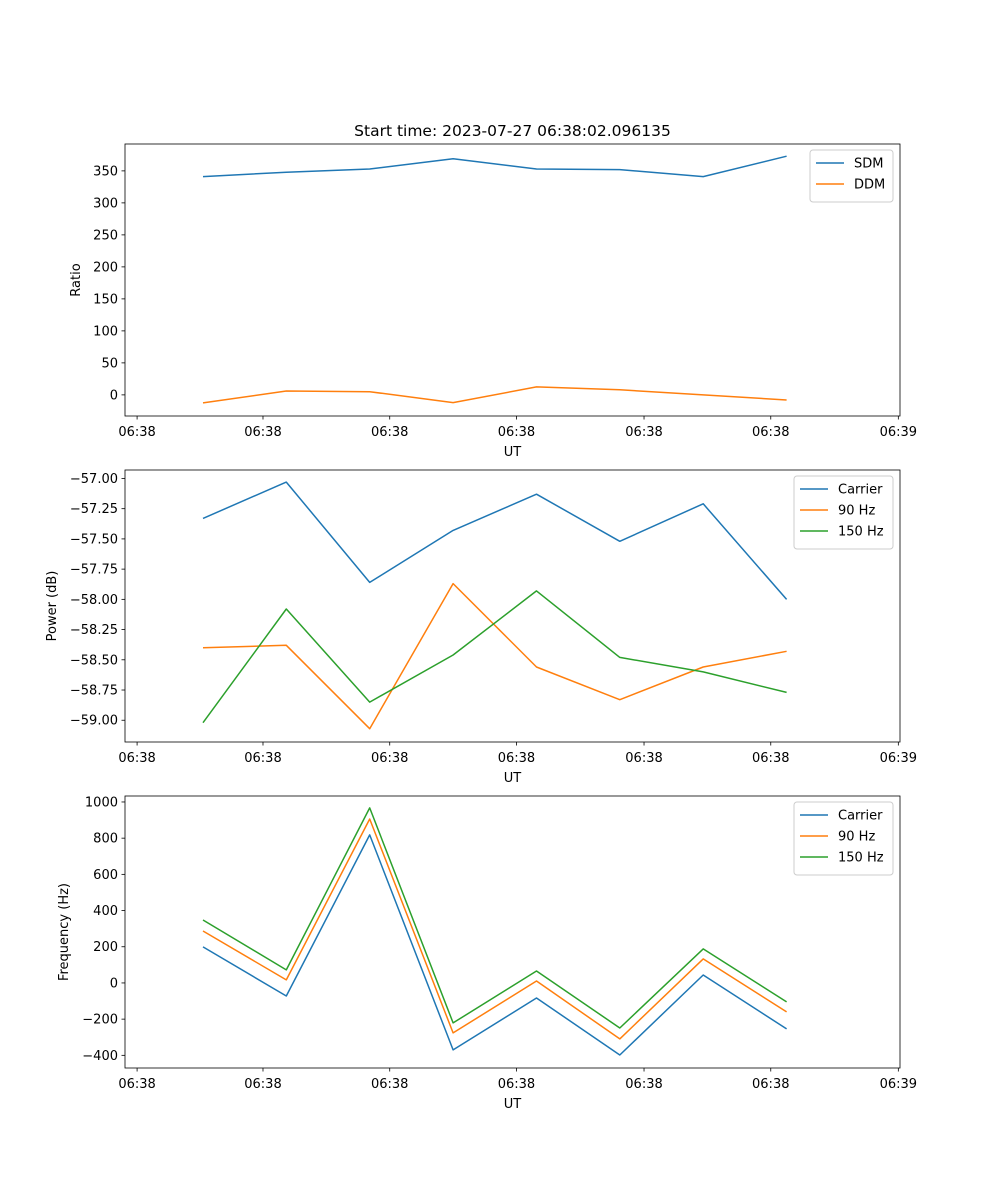  I want to click on y-tick-label: −59.00, so click(94, 721).